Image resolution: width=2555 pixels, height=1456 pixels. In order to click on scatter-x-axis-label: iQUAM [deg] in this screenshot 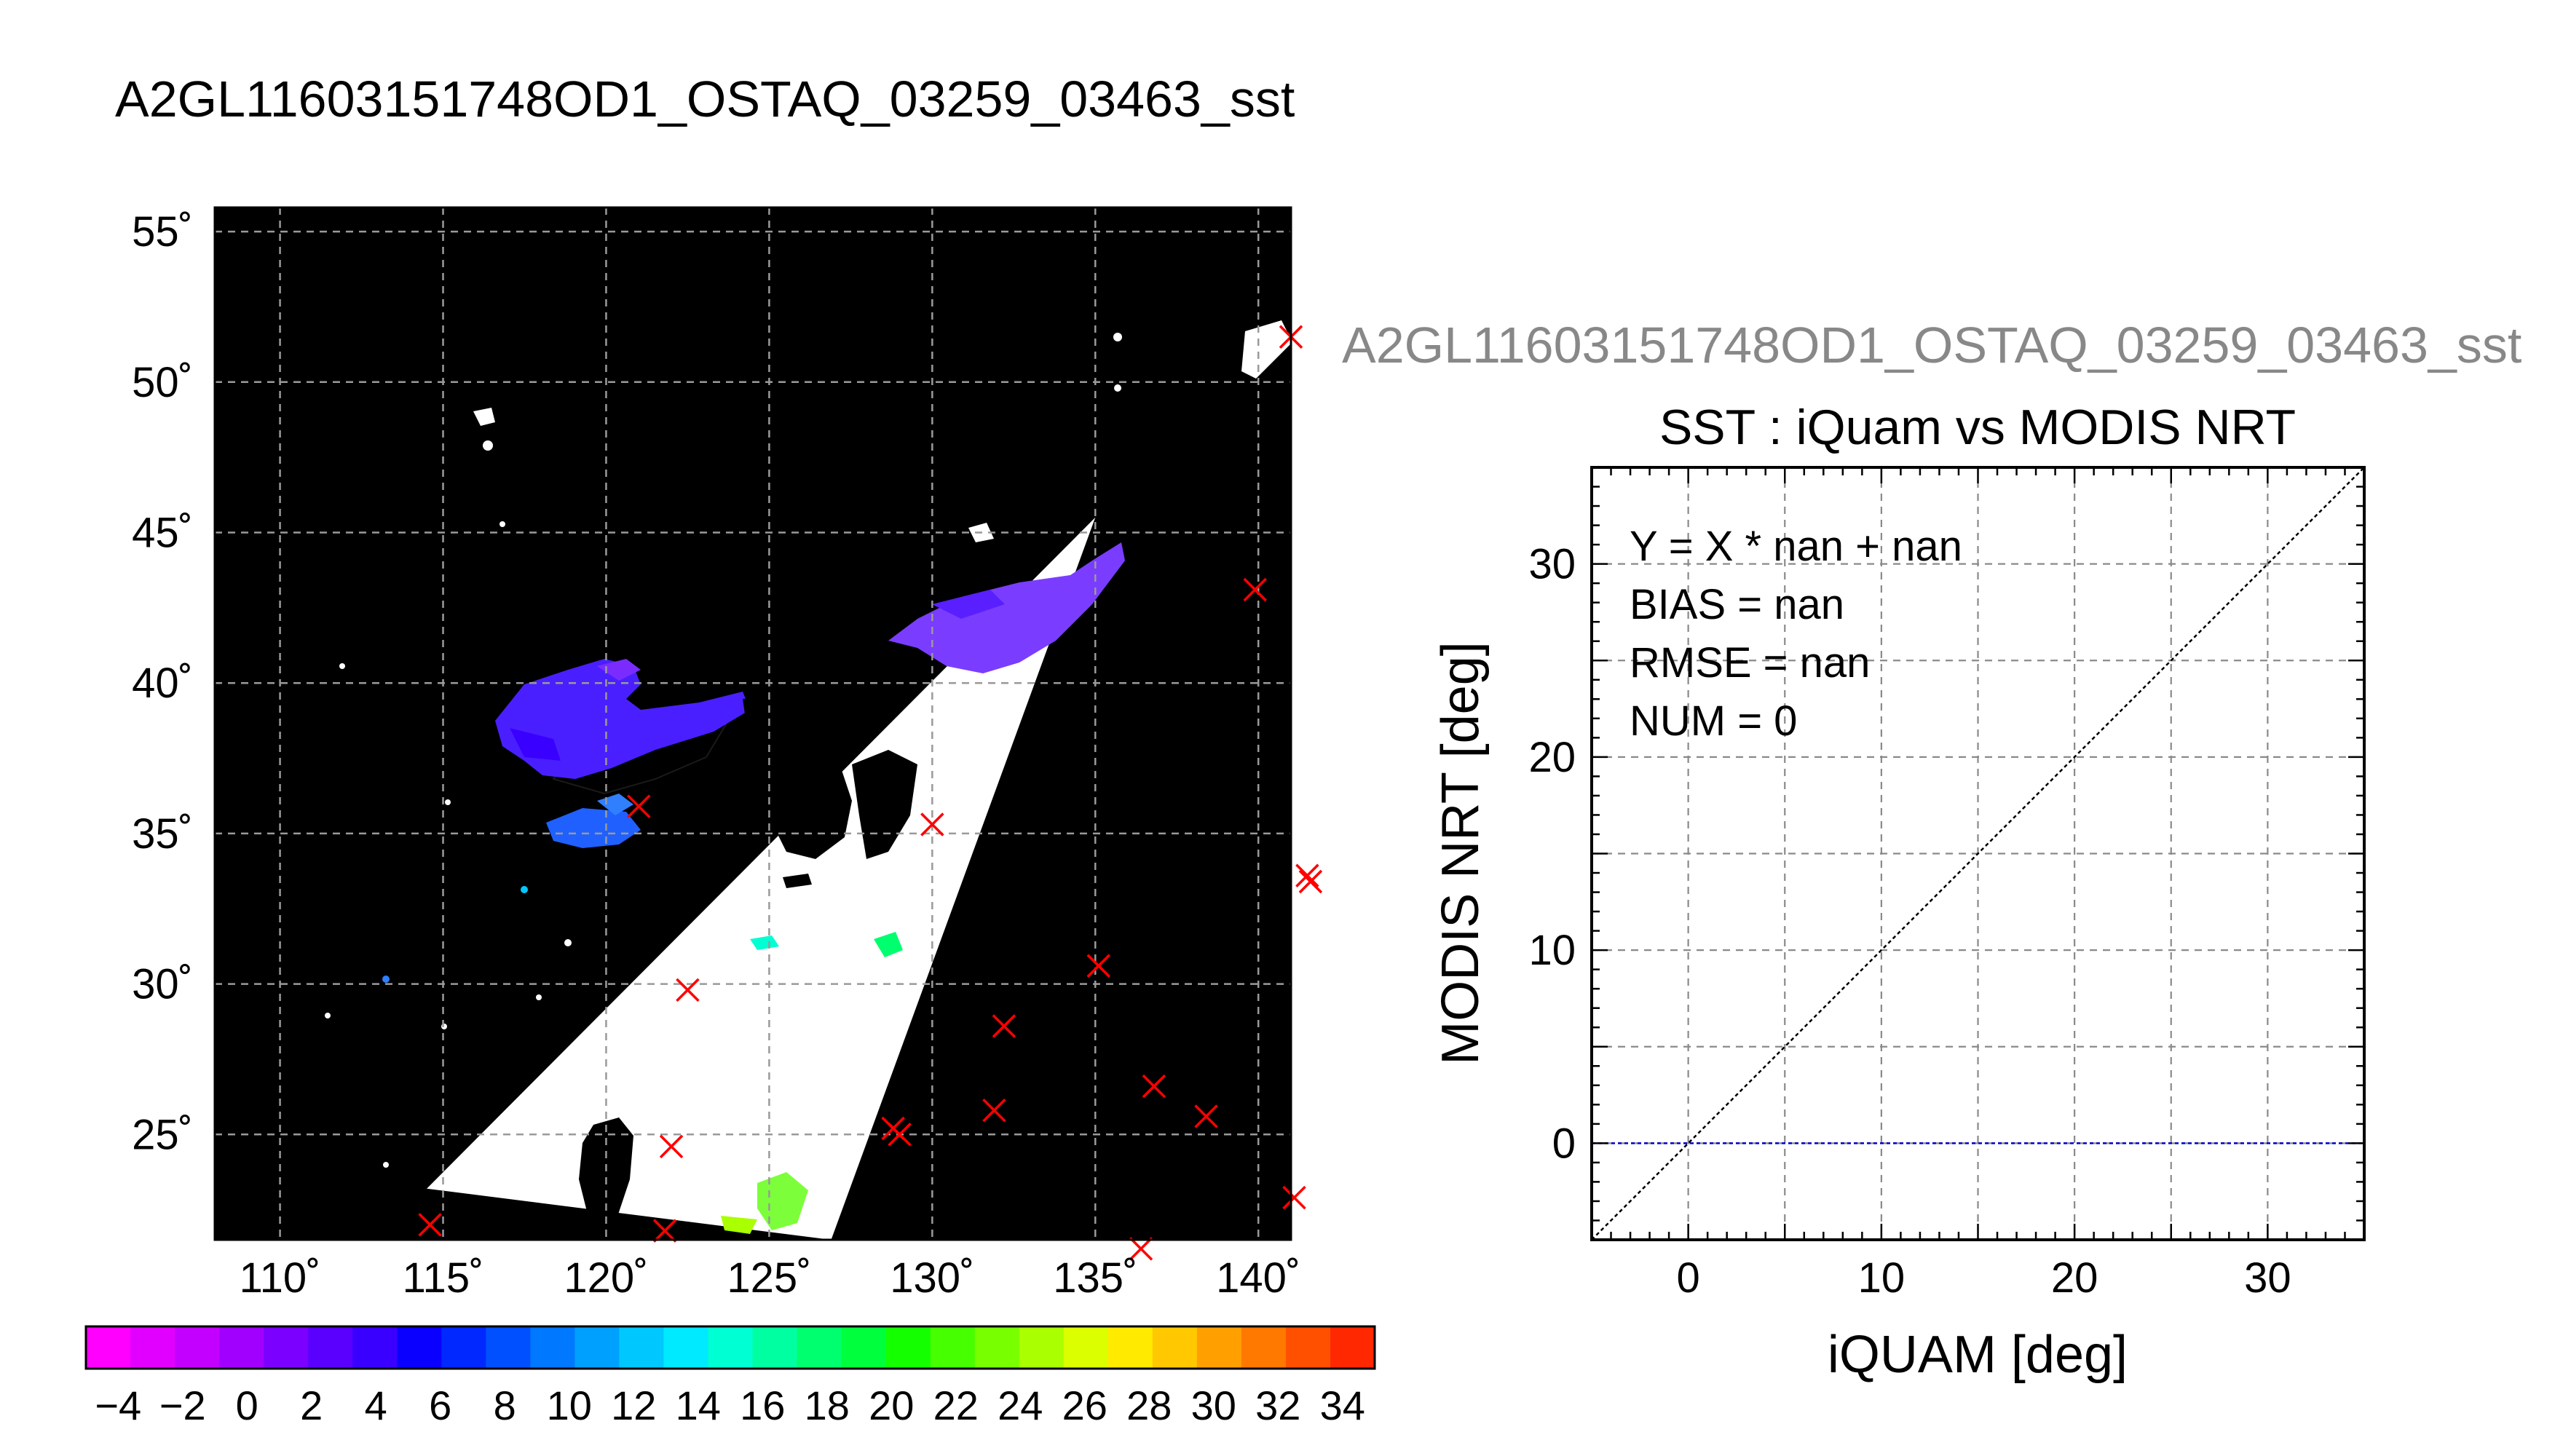, I will do `click(1978, 1355)`.